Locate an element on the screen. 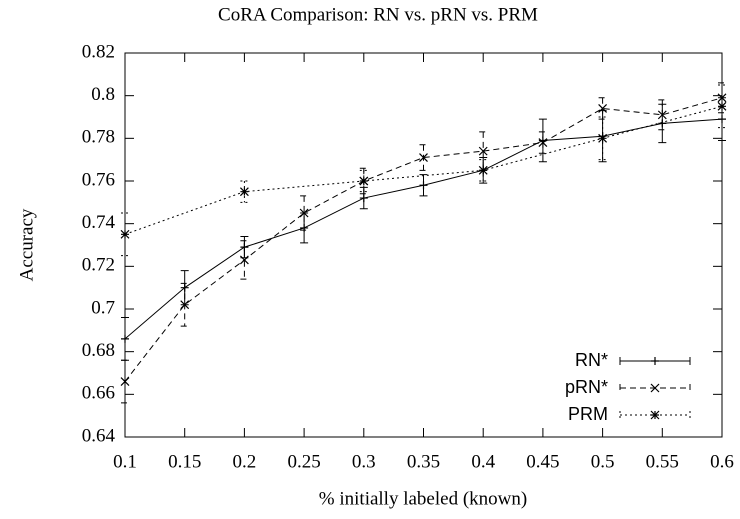 This screenshot has width=740, height=519. x-tick-label: 0.45 is located at coordinates (542, 461).